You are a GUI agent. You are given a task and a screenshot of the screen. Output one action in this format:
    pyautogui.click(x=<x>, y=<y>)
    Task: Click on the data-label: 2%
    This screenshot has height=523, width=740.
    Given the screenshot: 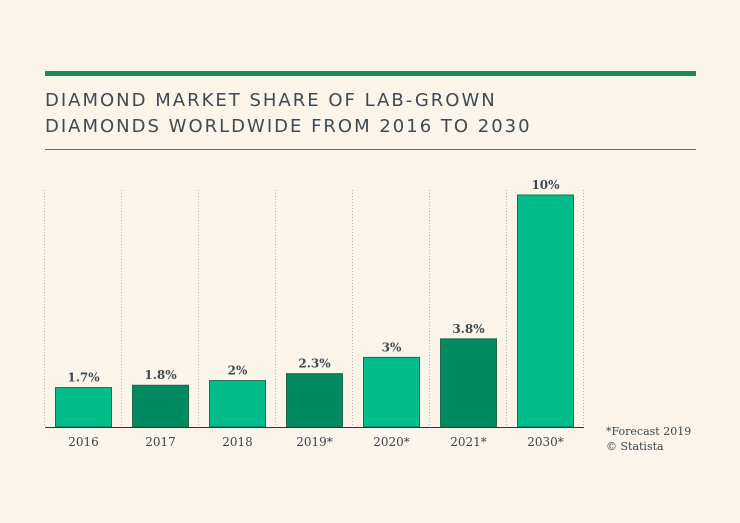 What is the action you would take?
    pyautogui.click(x=238, y=371)
    